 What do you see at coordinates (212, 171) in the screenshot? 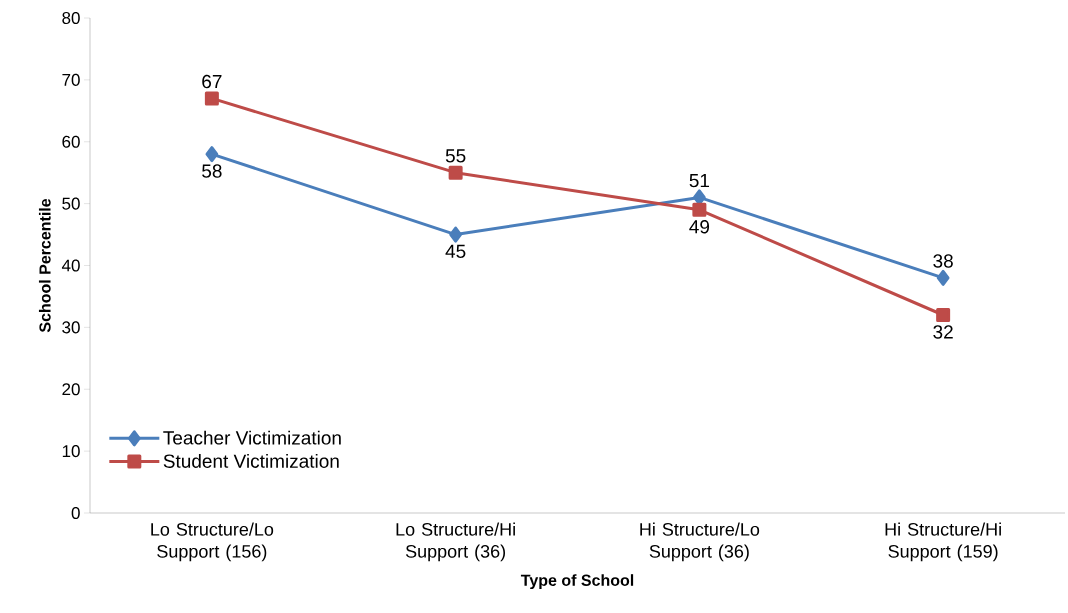
I see `data-label: 58` at bounding box center [212, 171].